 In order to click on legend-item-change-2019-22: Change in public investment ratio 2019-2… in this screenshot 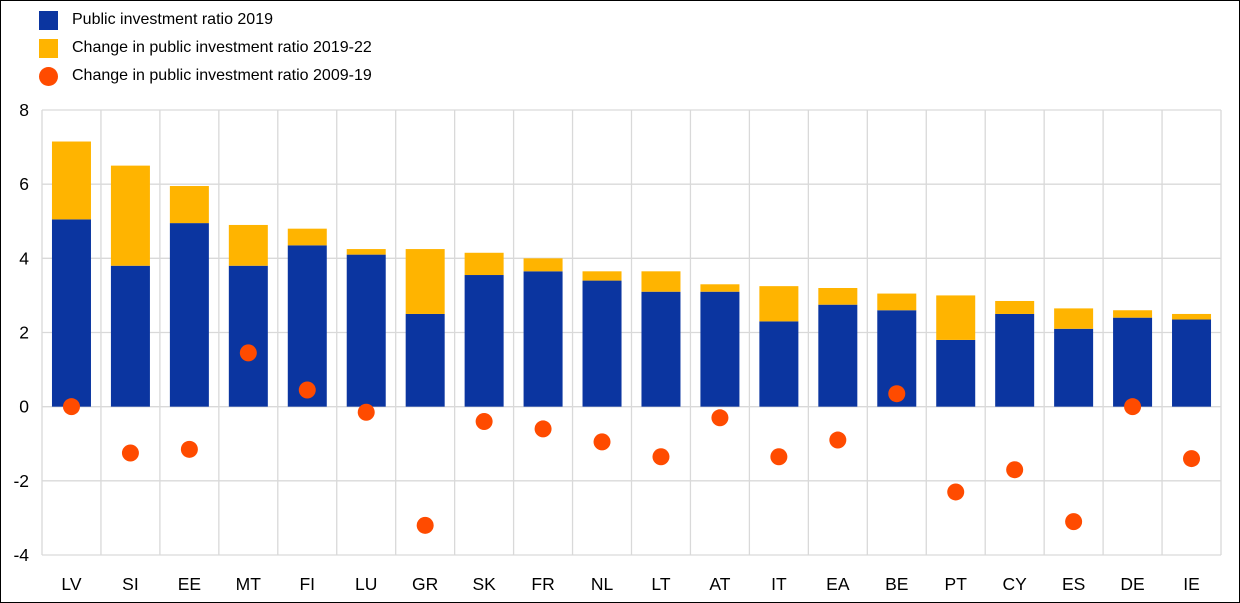, I will do `click(205, 48)`.